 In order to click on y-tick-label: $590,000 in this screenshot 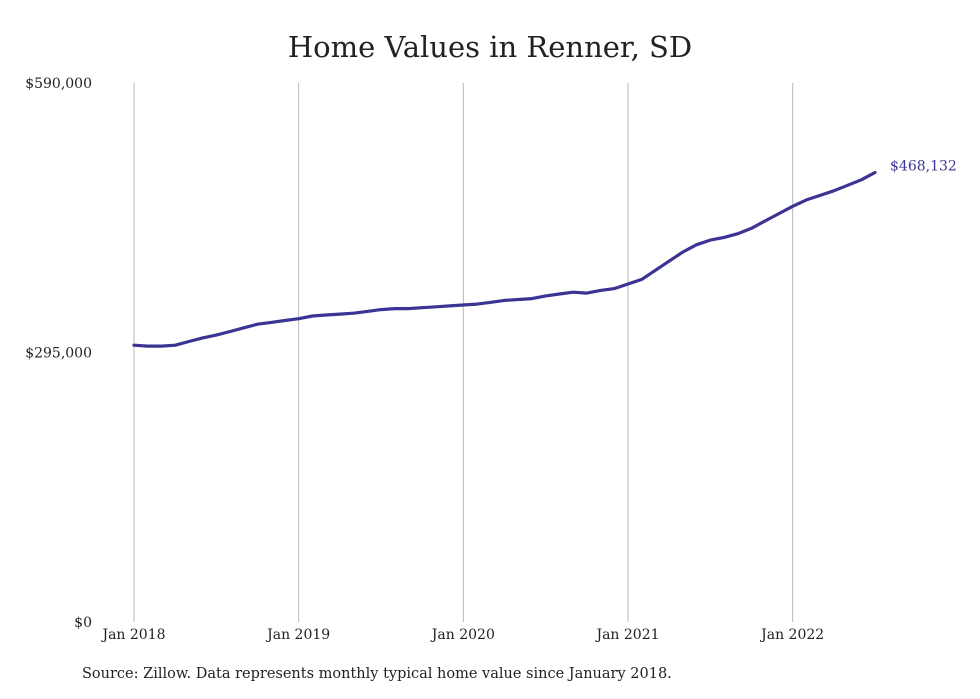, I will do `click(58, 84)`.